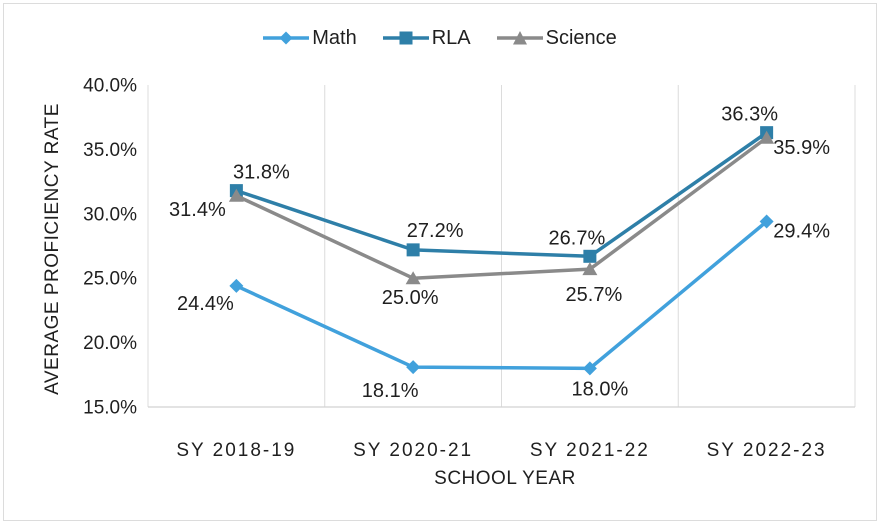 The height and width of the screenshot is (524, 880). Describe the element at coordinates (435, 231) in the screenshot. I see `rla-data-label: 27.2%` at that location.